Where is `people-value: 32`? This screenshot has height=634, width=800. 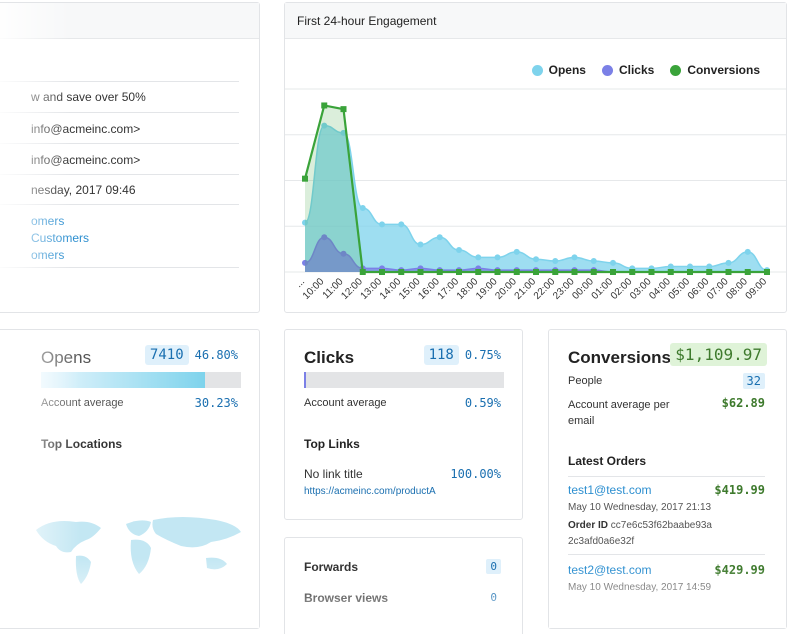 people-value: 32 is located at coordinates (753, 381).